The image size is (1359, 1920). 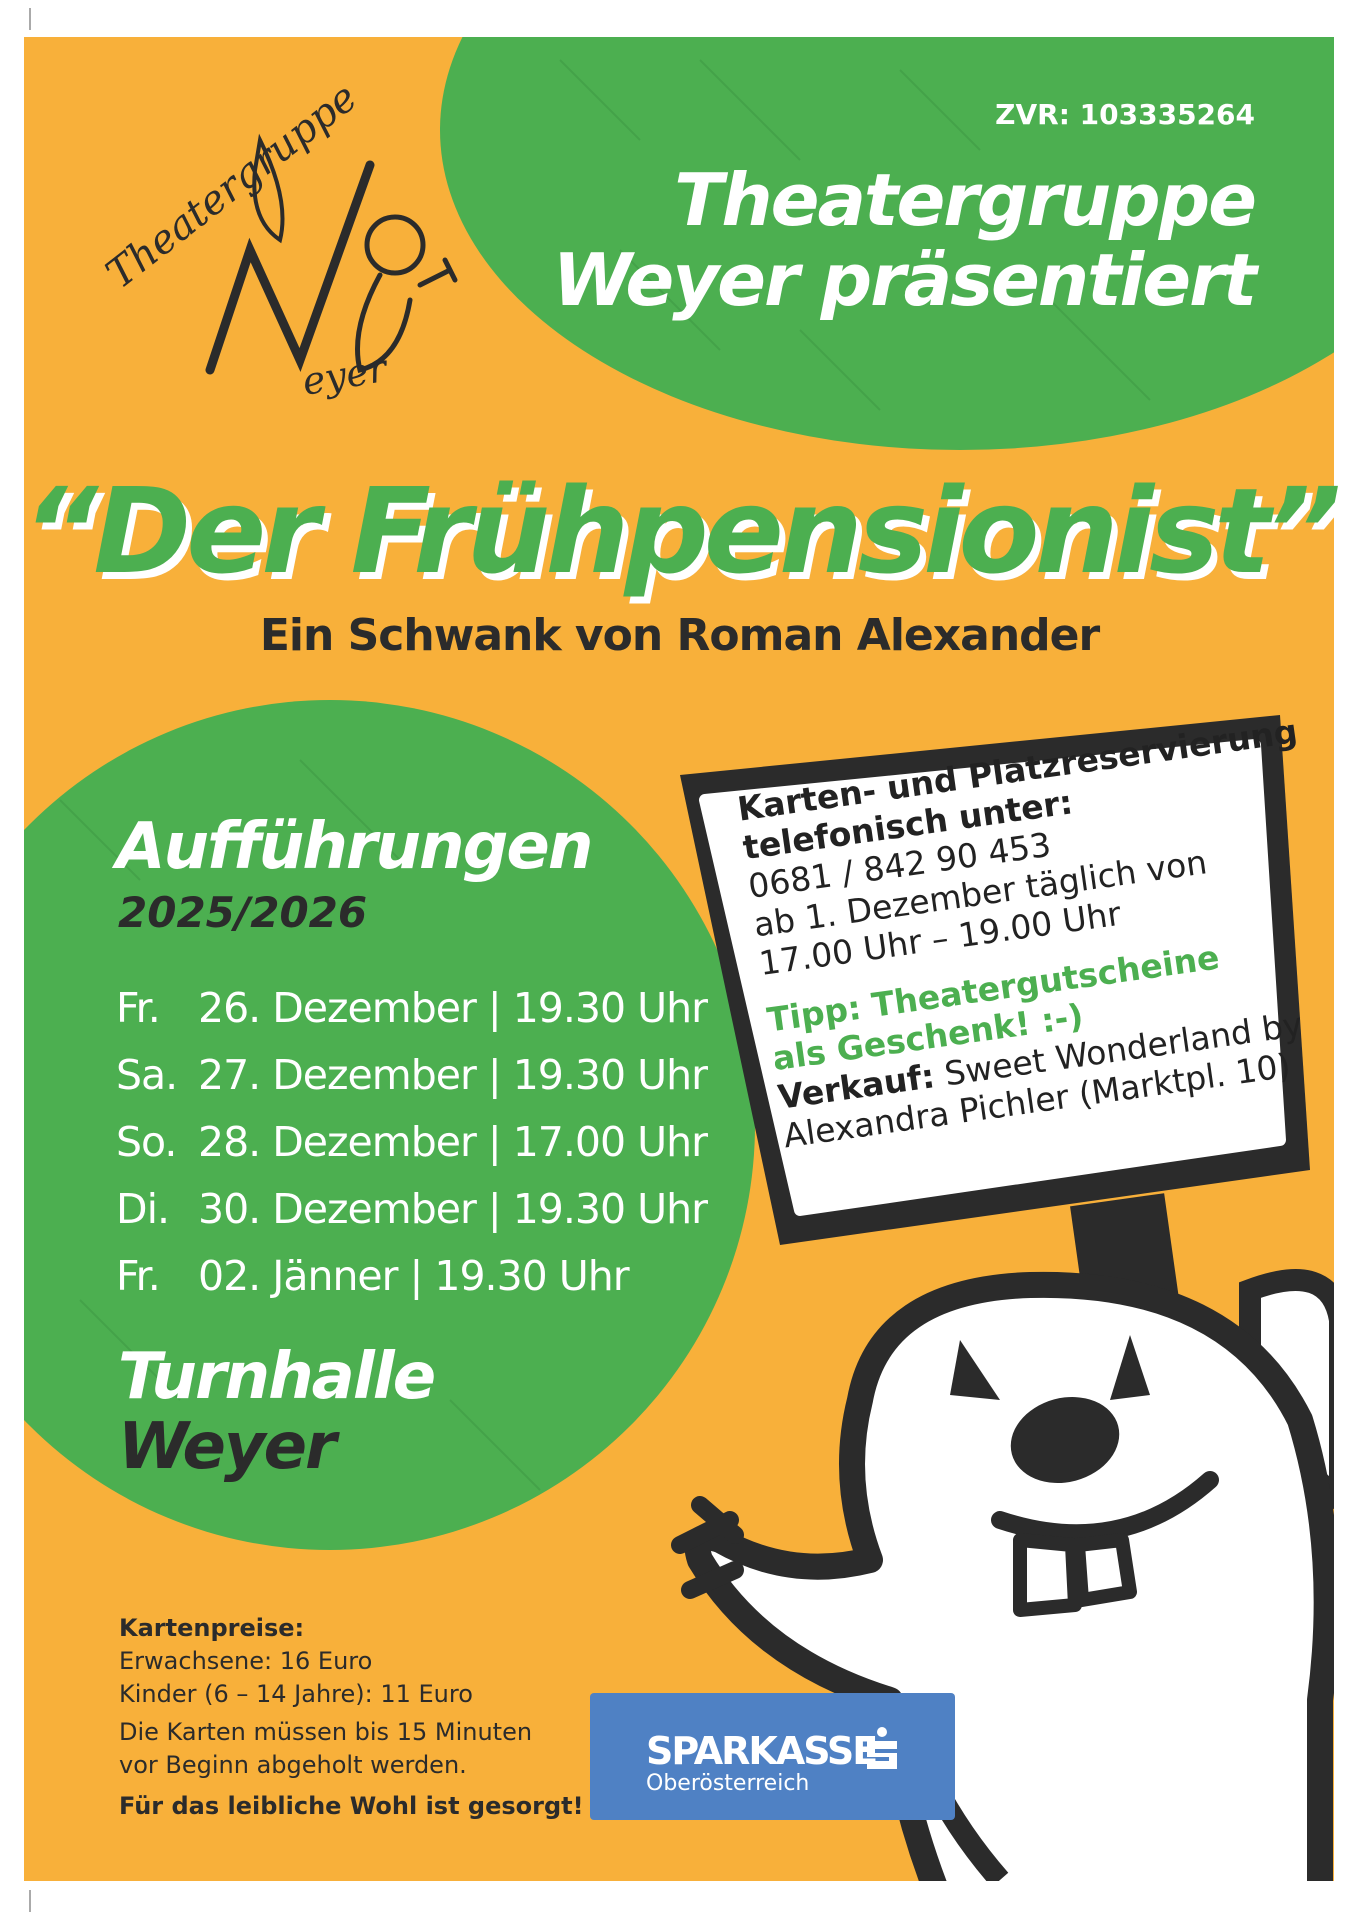 What do you see at coordinates (904, 280) in the screenshot?
I see `presenter-line-2: Weyer präsentiert` at bounding box center [904, 280].